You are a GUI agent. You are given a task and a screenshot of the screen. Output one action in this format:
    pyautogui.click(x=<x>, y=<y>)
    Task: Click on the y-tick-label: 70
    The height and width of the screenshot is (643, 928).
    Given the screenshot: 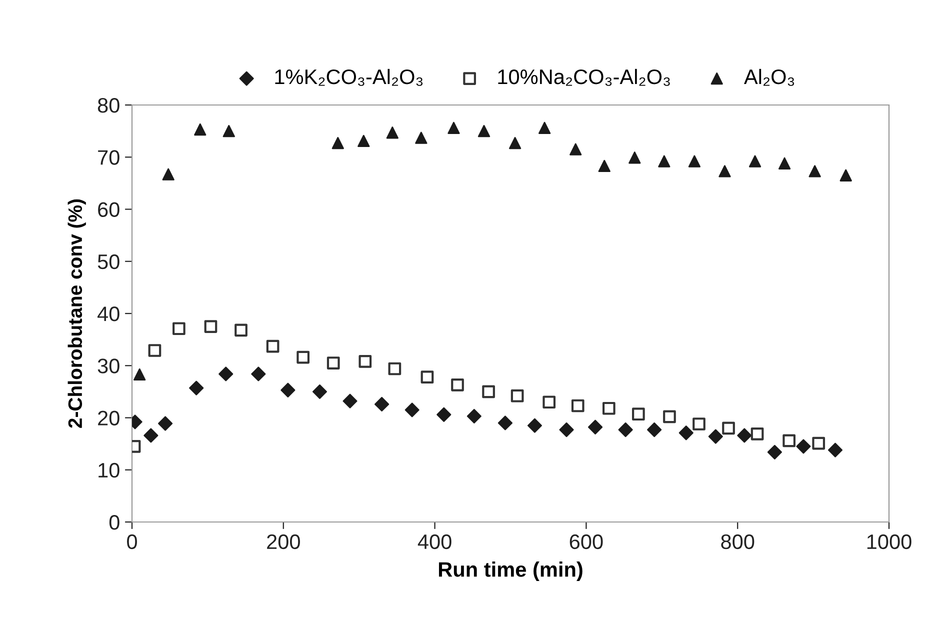 What is the action you would take?
    pyautogui.click(x=109, y=157)
    